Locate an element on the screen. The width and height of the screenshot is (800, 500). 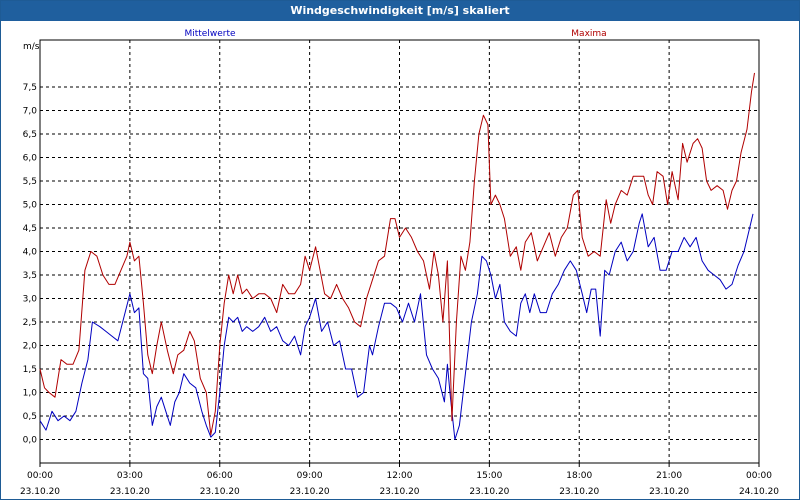
y-tick-label: 2,0 is located at coordinates (30, 347).